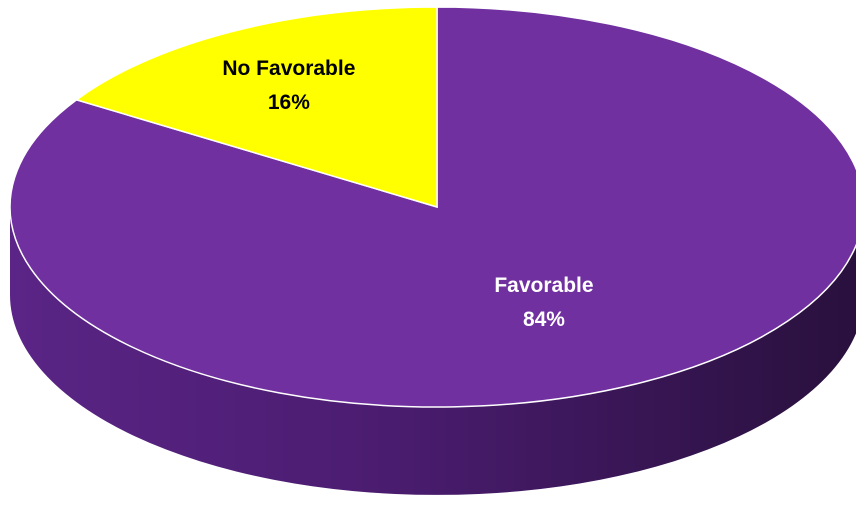 The height and width of the screenshot is (510, 856). I want to click on slice-label-favorable: Favorable, so click(543, 285).